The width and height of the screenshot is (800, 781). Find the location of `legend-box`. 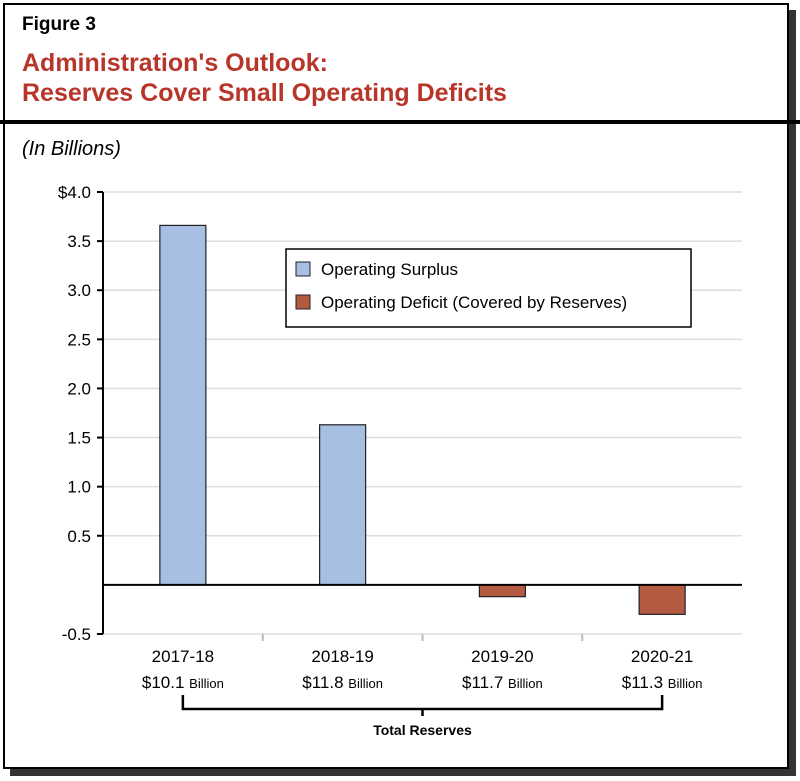

legend-box is located at coordinates (488, 288).